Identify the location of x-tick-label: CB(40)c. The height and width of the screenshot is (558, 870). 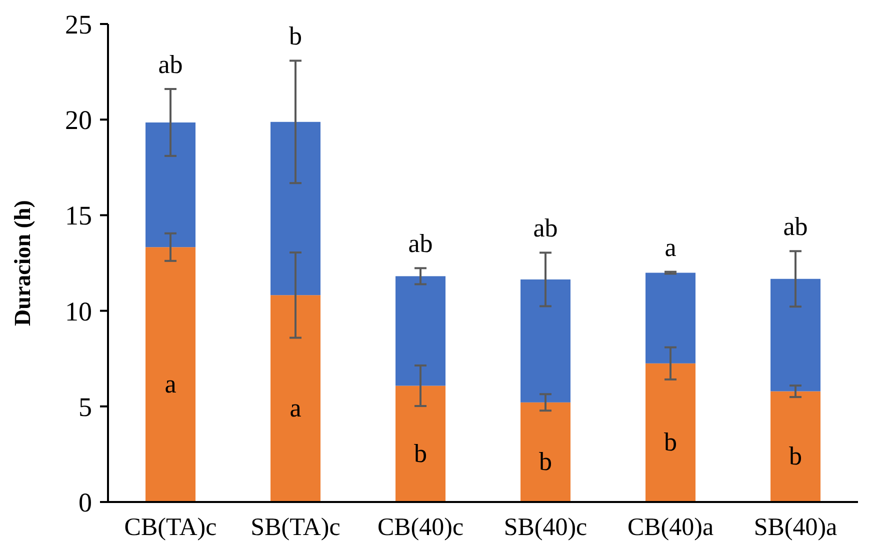
(420, 527).